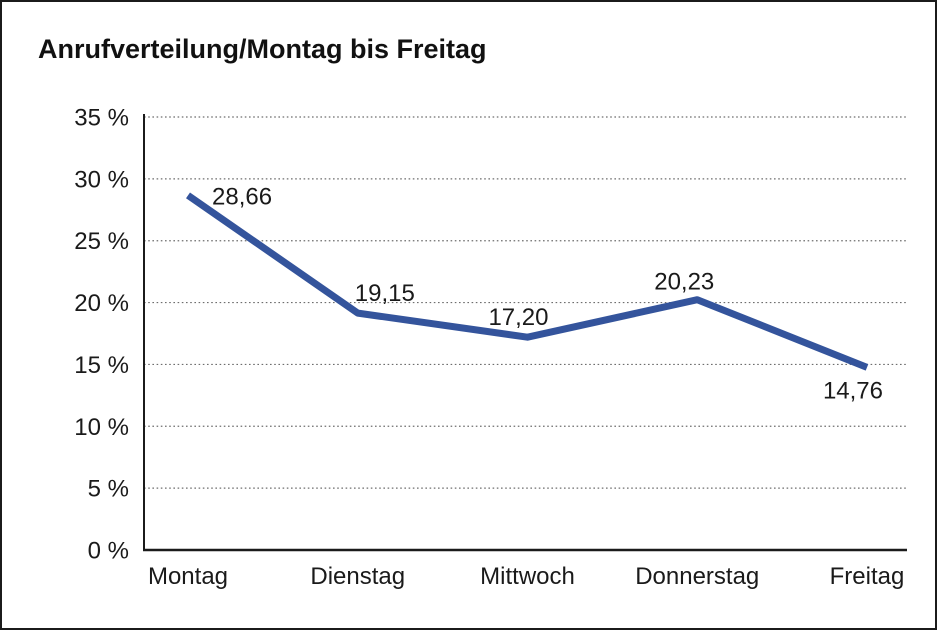 This screenshot has width=945, height=631. Describe the element at coordinates (101, 179) in the screenshot. I see `y-tick-label: 30 %` at that location.